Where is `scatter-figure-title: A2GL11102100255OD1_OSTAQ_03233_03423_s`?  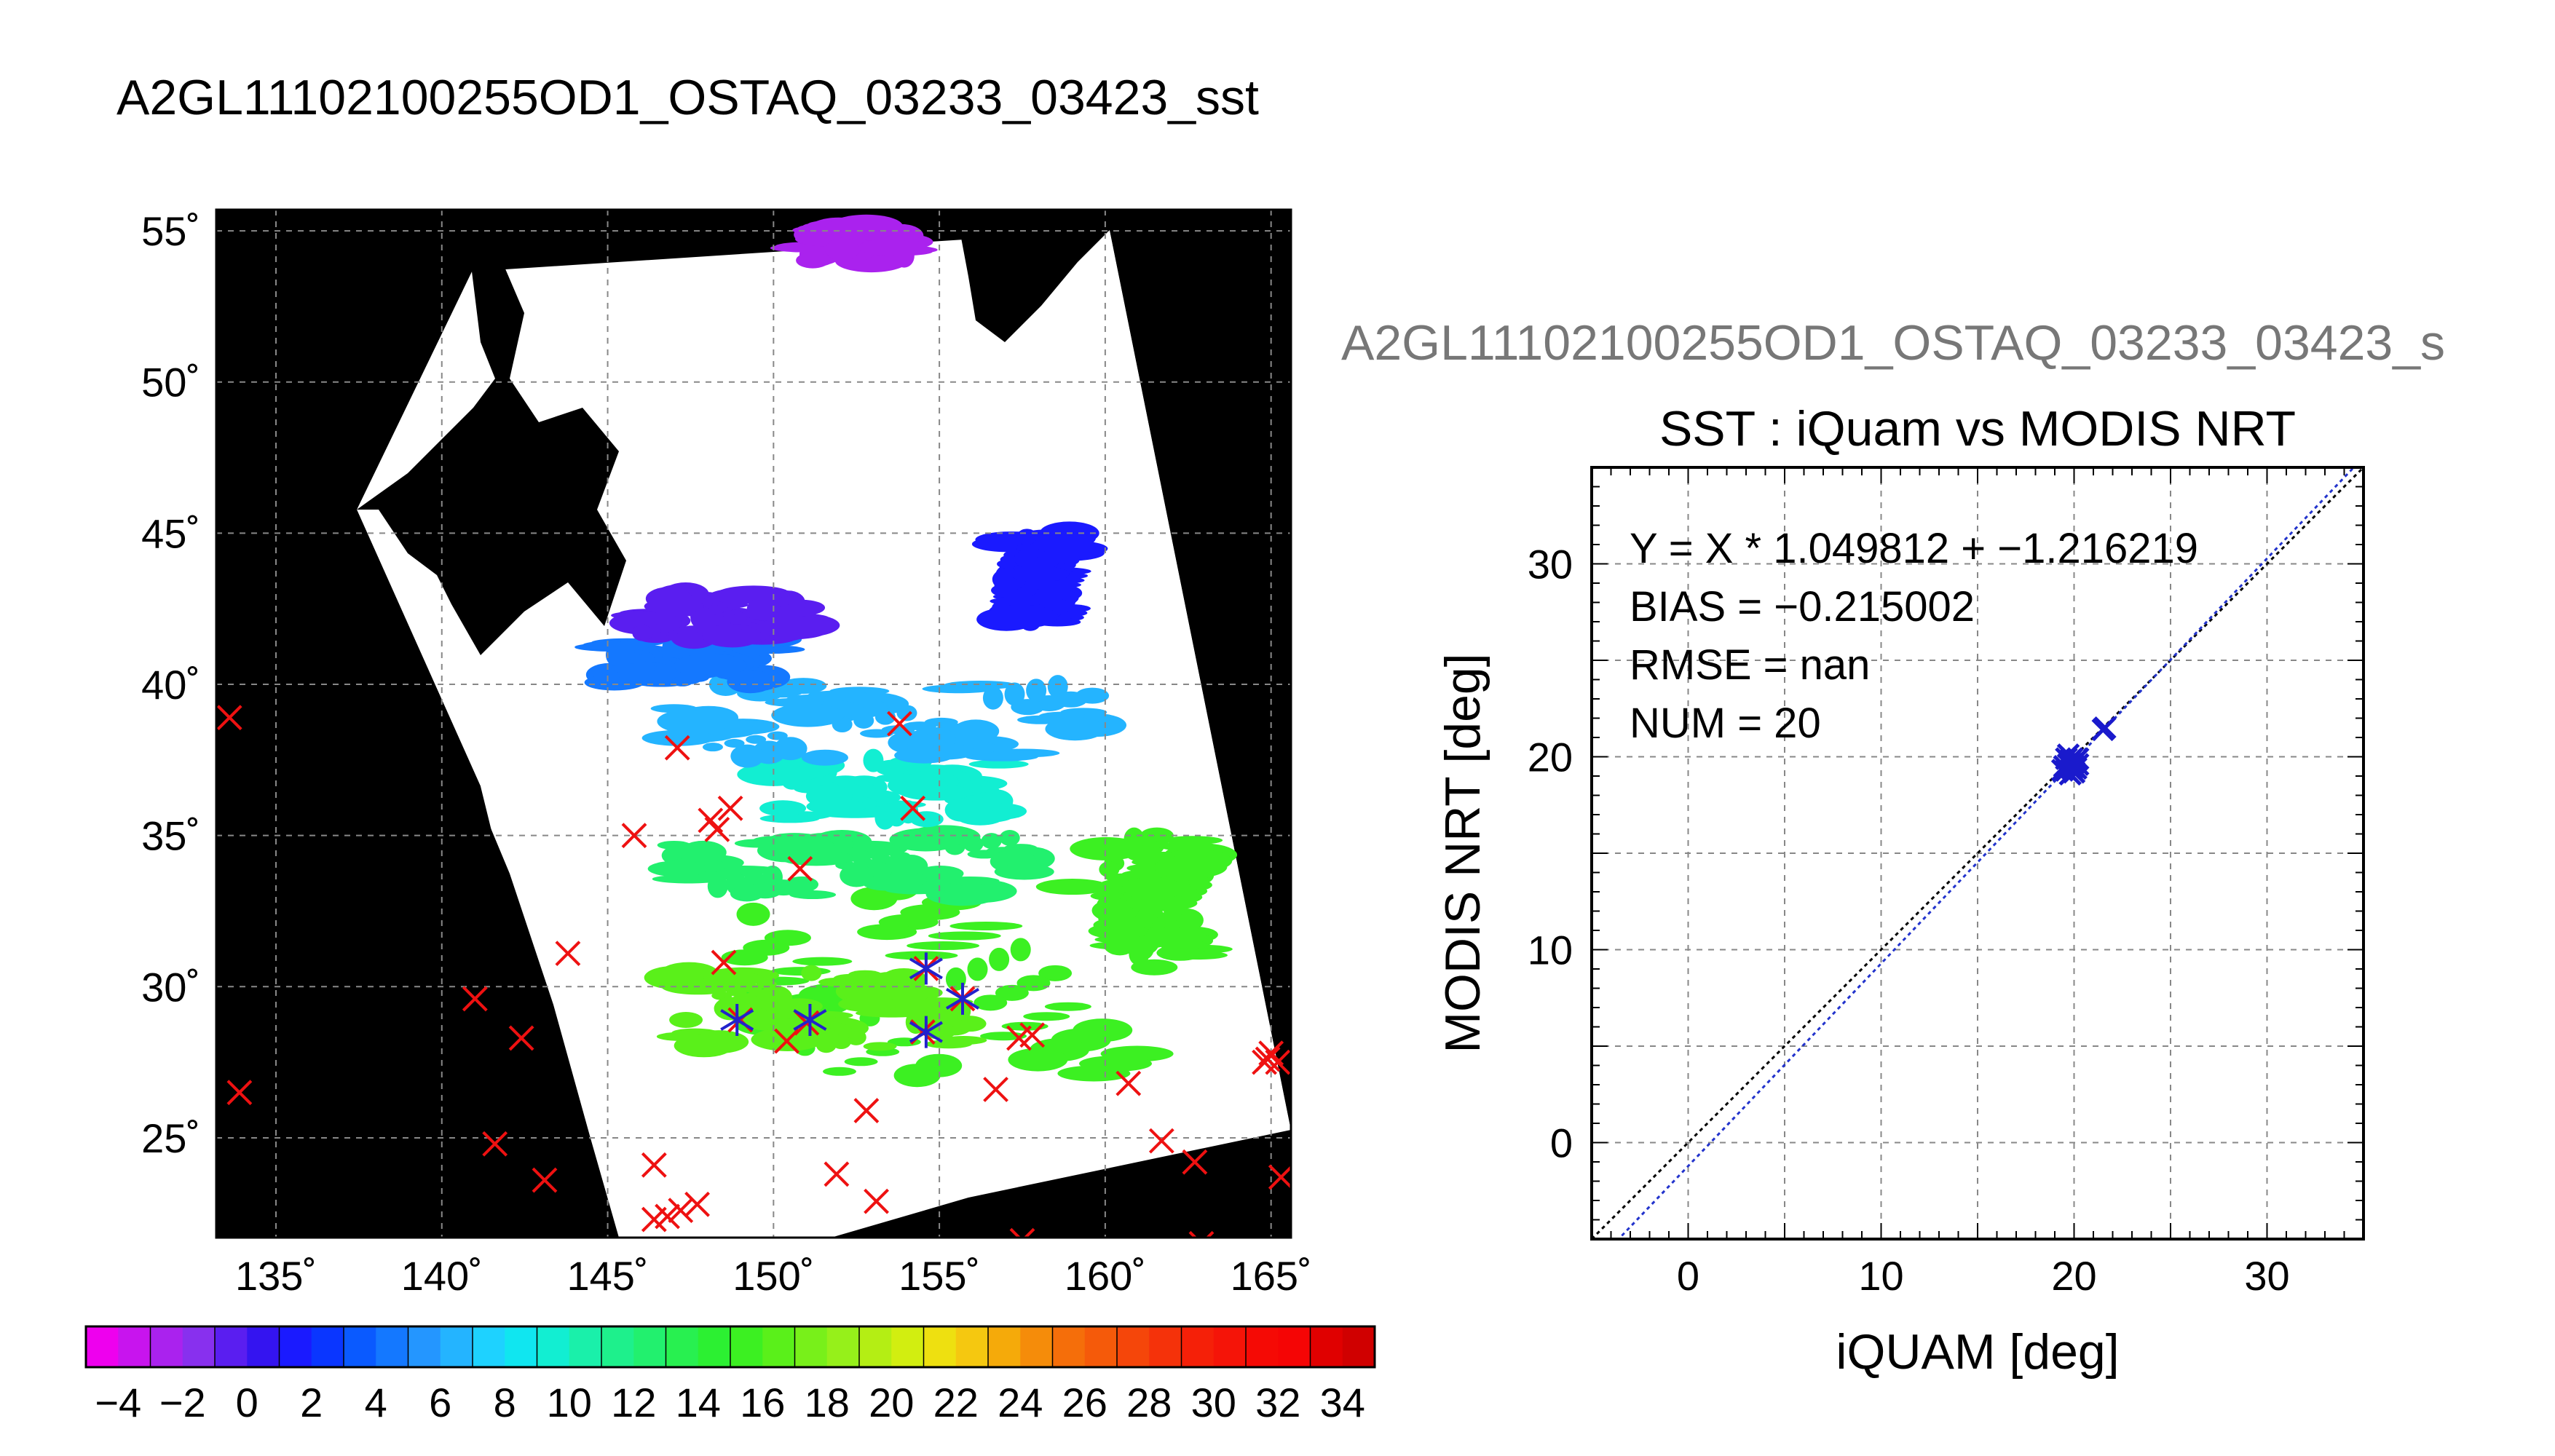 scatter-figure-title: A2GL11102100255OD1_OSTAQ_03233_03423_s is located at coordinates (1893, 343).